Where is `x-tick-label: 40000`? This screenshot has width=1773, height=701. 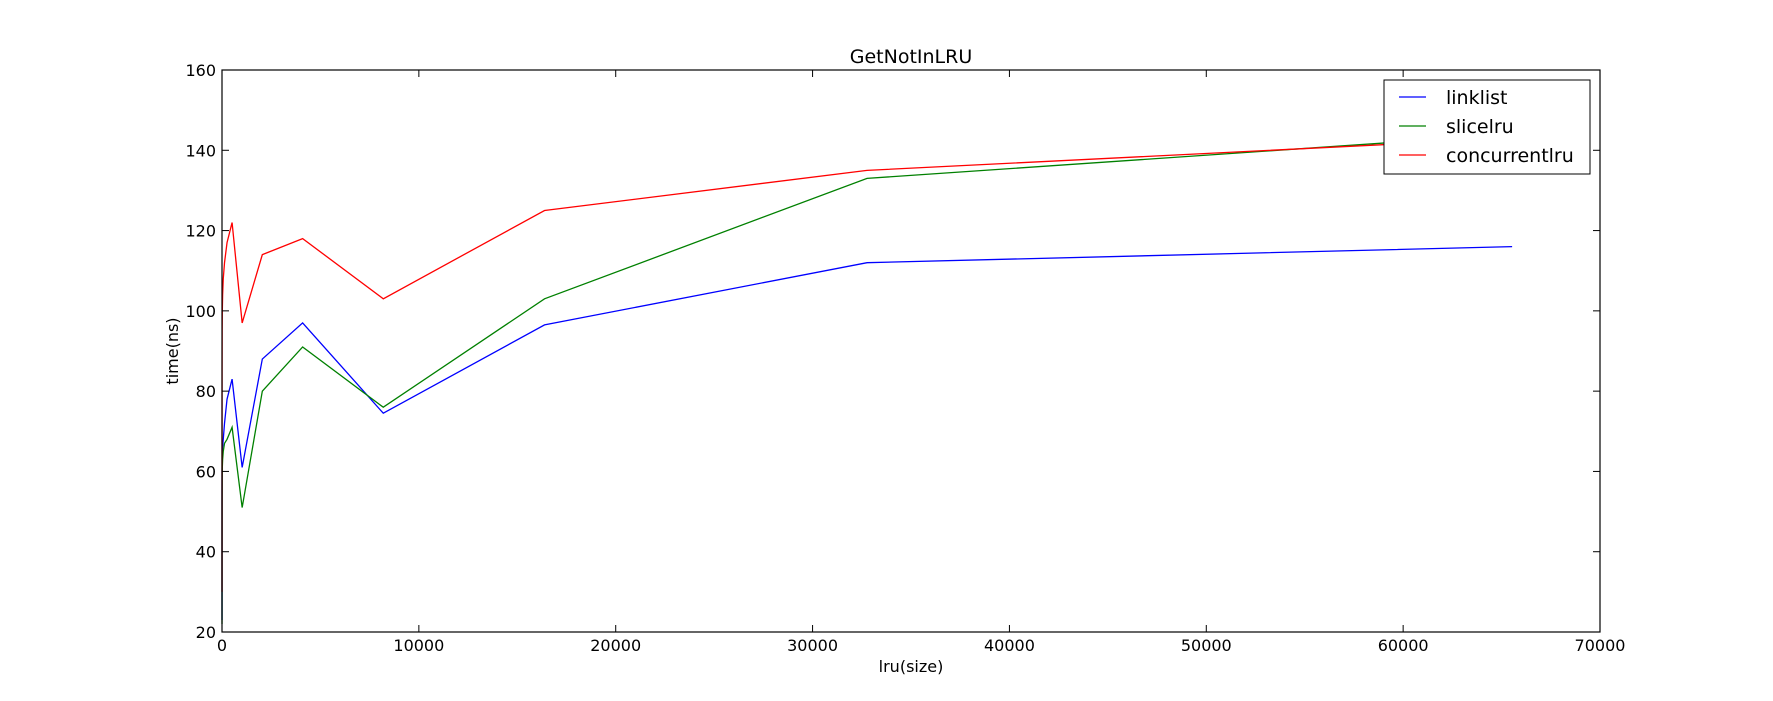
x-tick-label: 40000 is located at coordinates (1009, 645).